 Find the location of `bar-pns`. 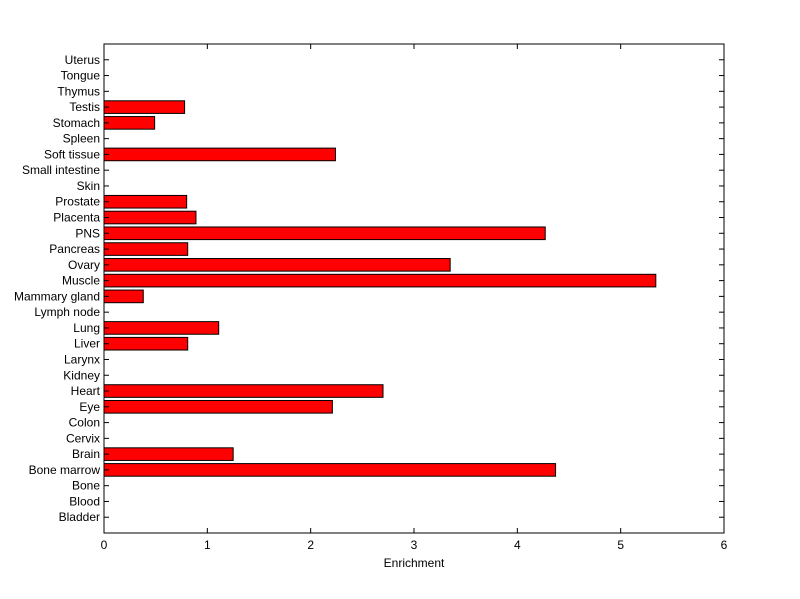

bar-pns is located at coordinates (324, 233).